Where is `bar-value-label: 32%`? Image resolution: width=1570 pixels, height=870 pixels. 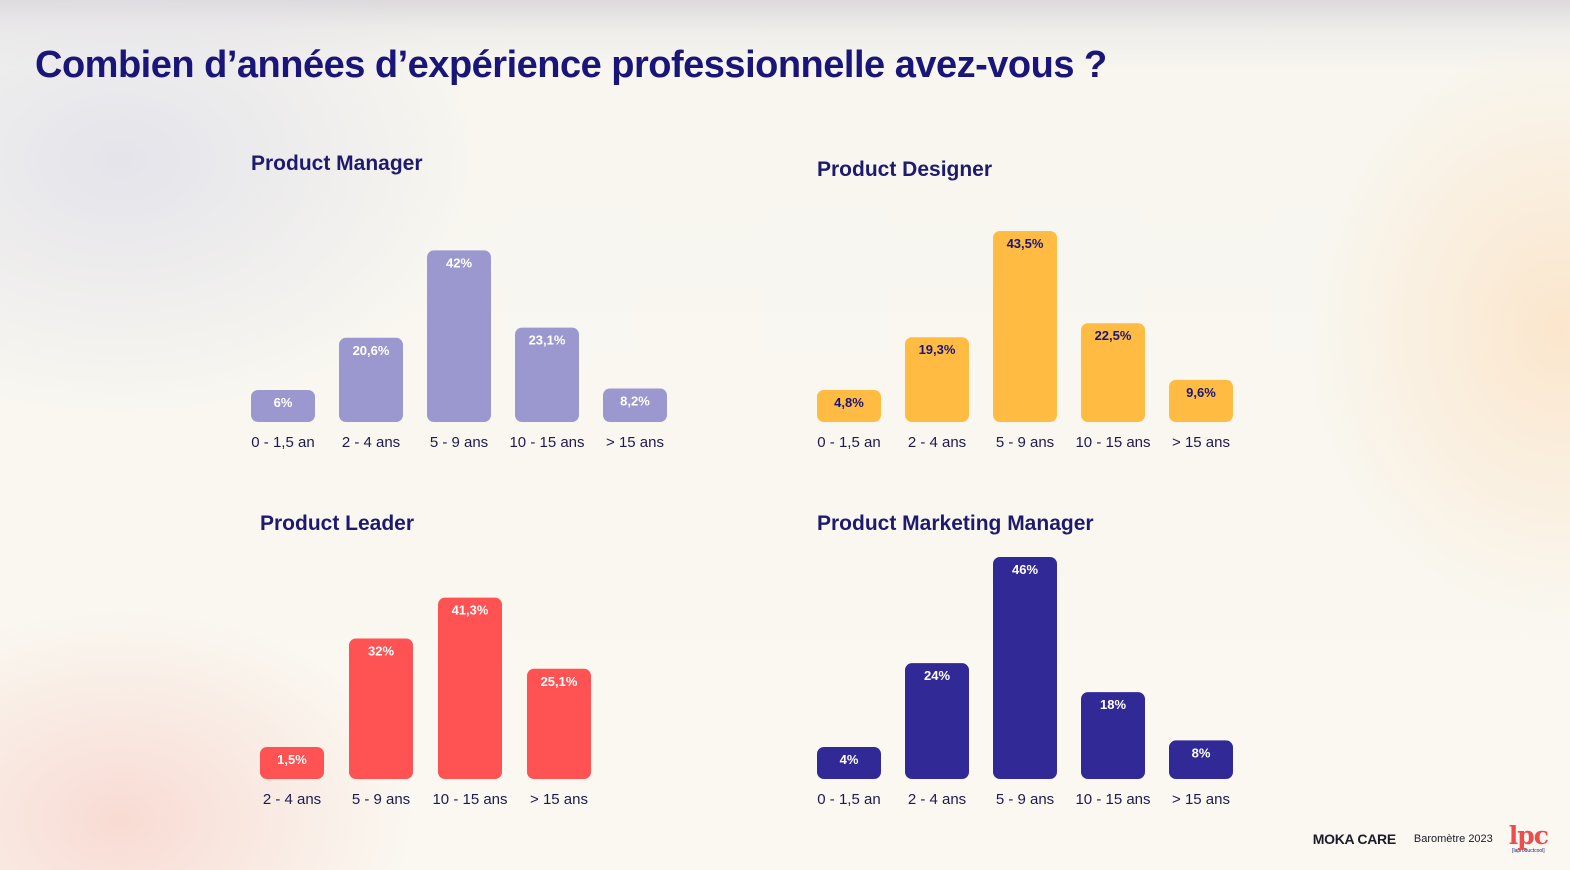
bar-value-label: 32% is located at coordinates (381, 650).